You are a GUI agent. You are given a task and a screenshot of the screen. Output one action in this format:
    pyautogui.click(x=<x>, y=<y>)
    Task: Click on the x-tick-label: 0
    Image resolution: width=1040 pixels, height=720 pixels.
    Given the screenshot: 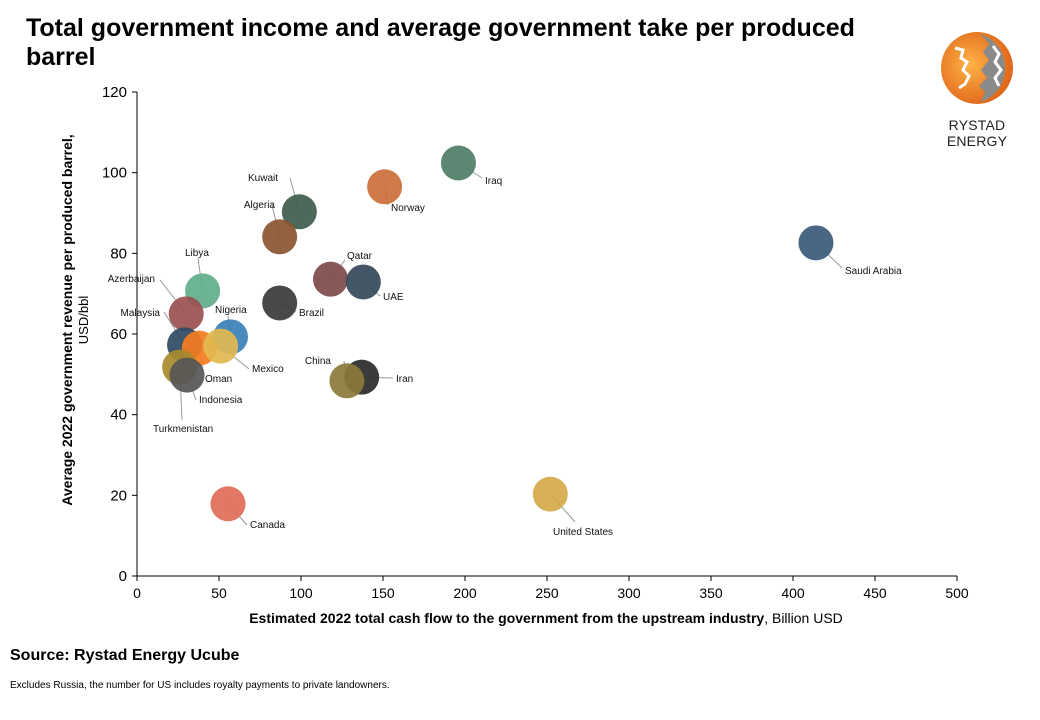 What is the action you would take?
    pyautogui.click(x=137, y=593)
    